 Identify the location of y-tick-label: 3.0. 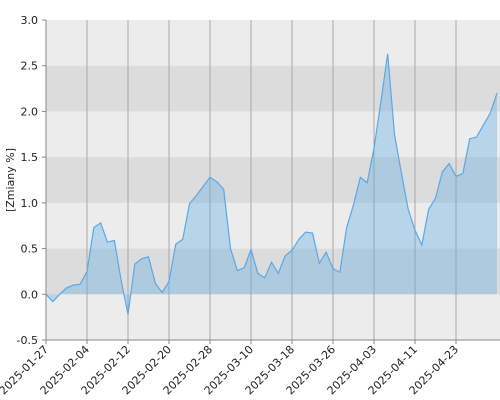
(30, 20).